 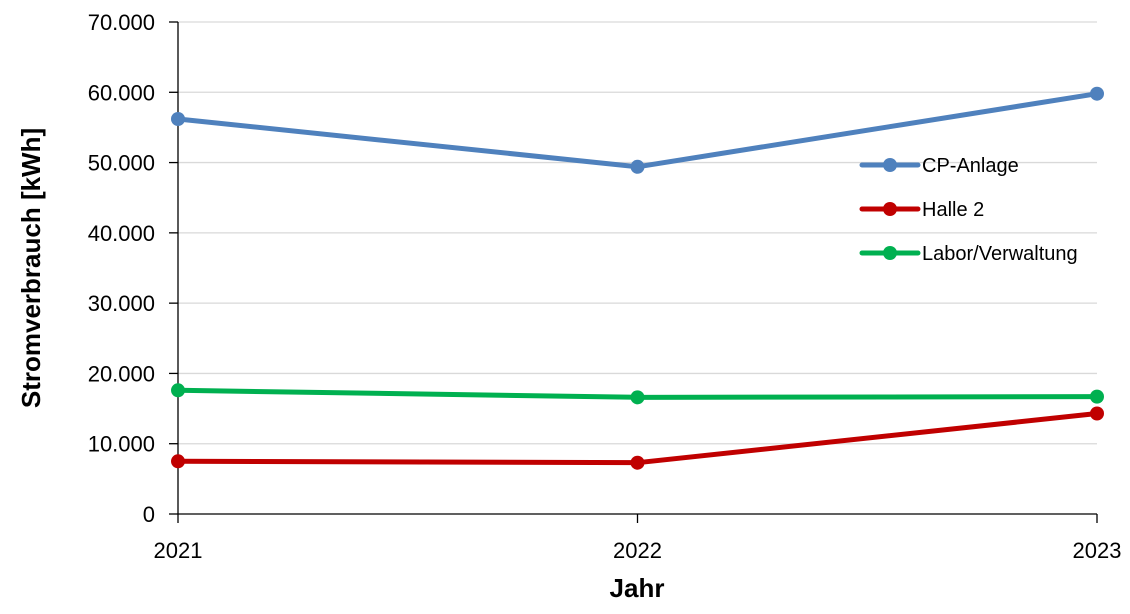 I want to click on x-tick-labels: 2021 2022 2023, so click(x=638, y=550).